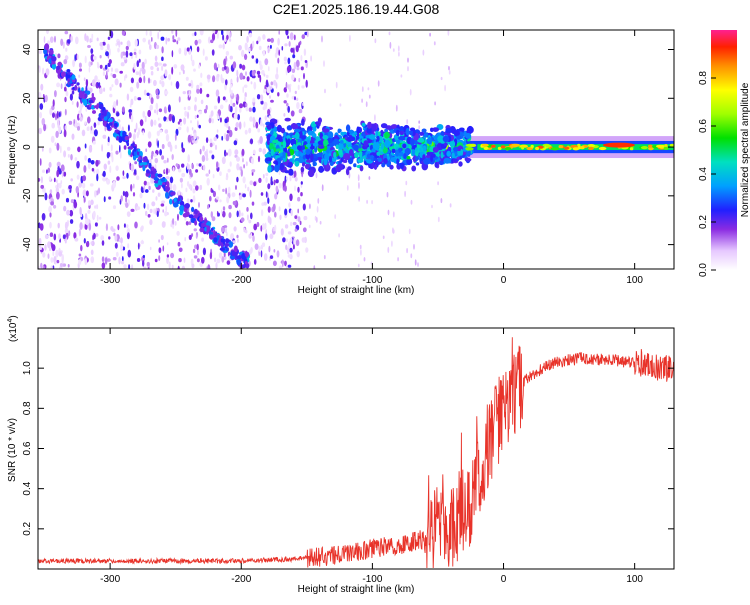 This screenshot has height=605, width=750. I want to click on carrier-spot, so click(499, 148).